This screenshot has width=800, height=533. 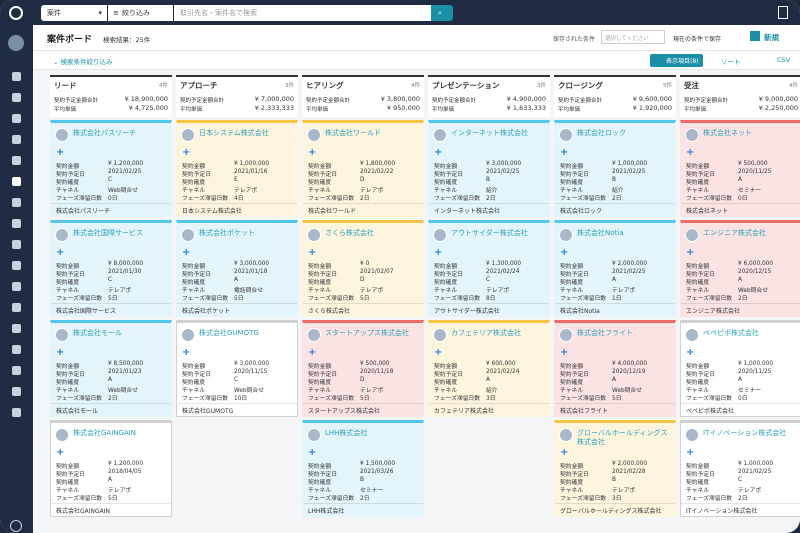 What do you see at coordinates (601, 133) in the screenshot?
I see `deal-name: 株式会社ロック` at bounding box center [601, 133].